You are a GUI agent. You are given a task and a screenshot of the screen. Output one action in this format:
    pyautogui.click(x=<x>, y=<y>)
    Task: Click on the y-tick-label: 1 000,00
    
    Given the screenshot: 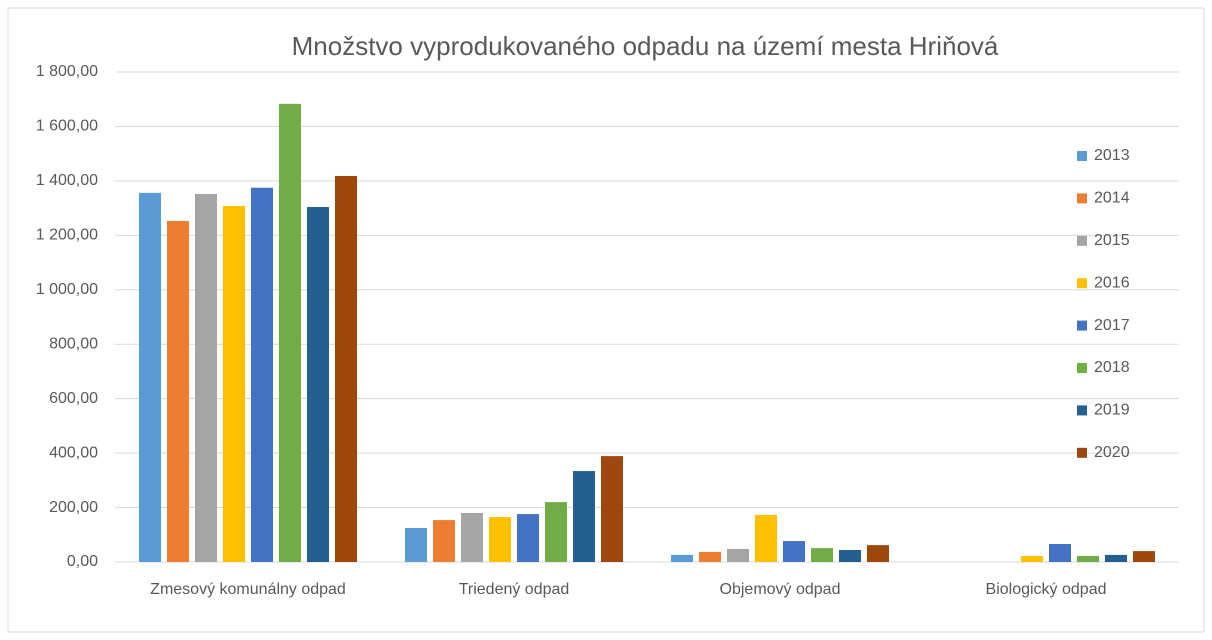 What is the action you would take?
    pyautogui.click(x=67, y=289)
    